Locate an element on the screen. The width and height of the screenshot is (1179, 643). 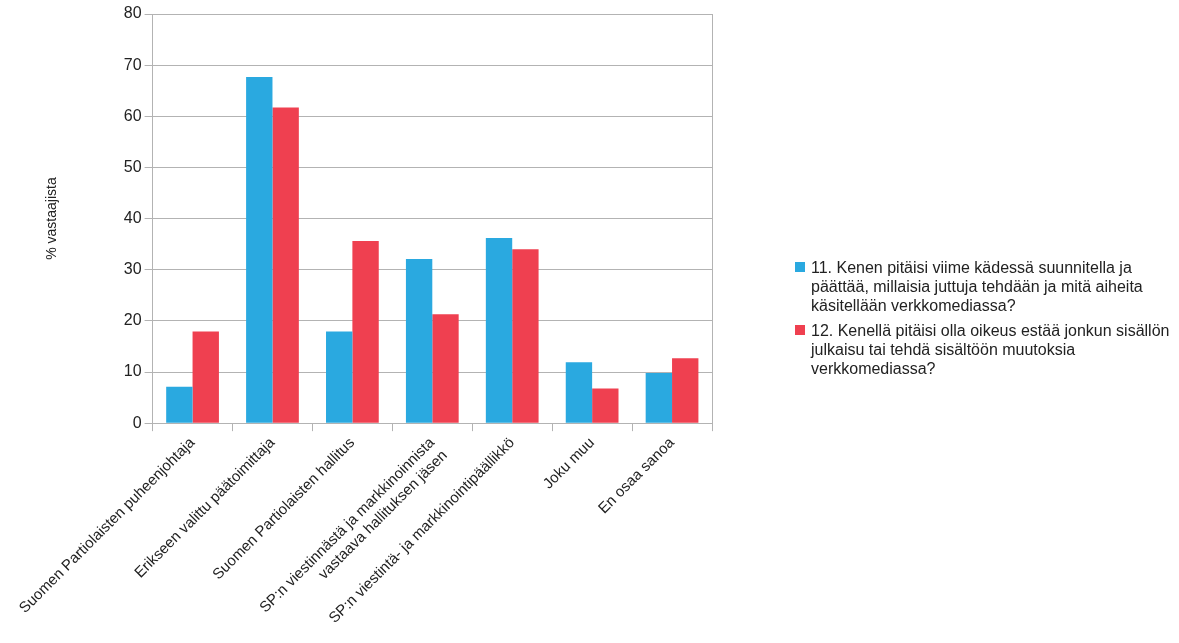
legend-label: 11. Kenen pitäisi viime kädessä suunnitella ja päättää, millaisia juttuja tehdään ja mitä aiheita käsitellään verkkomediassa? is located at coordinates (977, 286).